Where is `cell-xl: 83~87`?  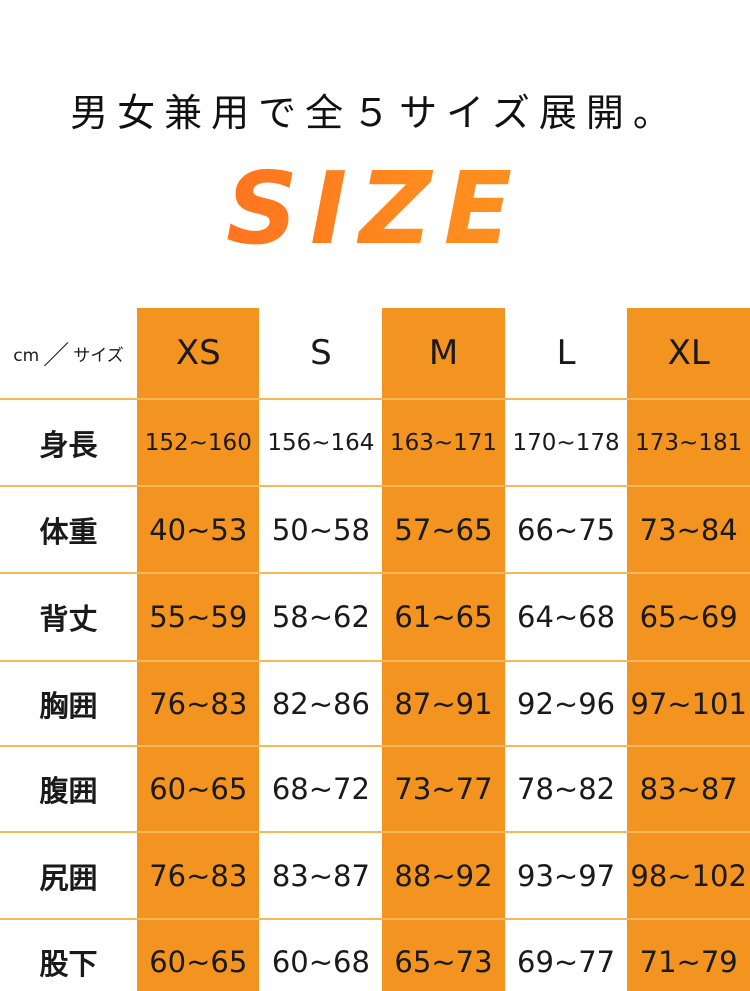 cell-xl: 83~87 is located at coordinates (688, 788).